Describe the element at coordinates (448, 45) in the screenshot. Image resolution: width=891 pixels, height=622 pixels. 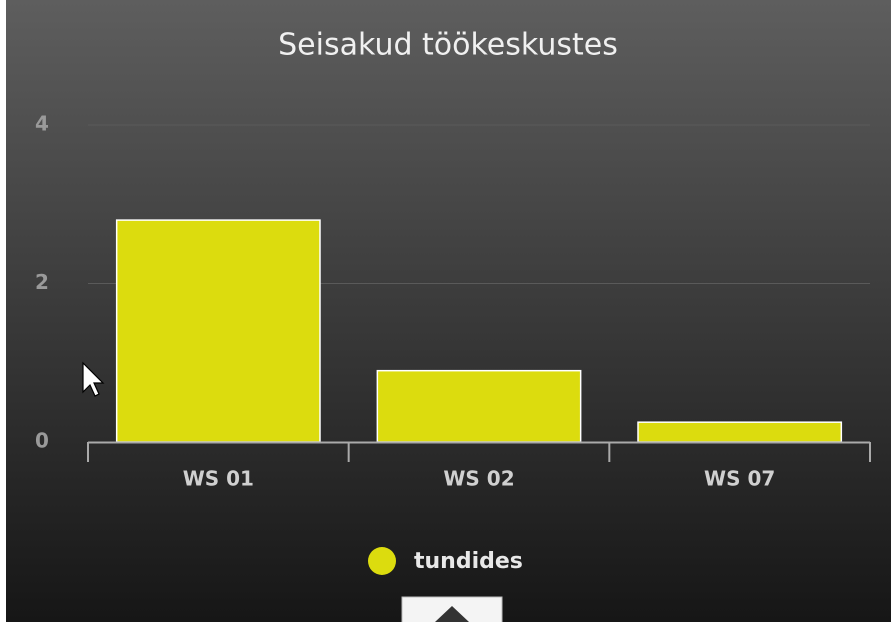
I see `chart-title: Seisakud töökeskustes` at that location.